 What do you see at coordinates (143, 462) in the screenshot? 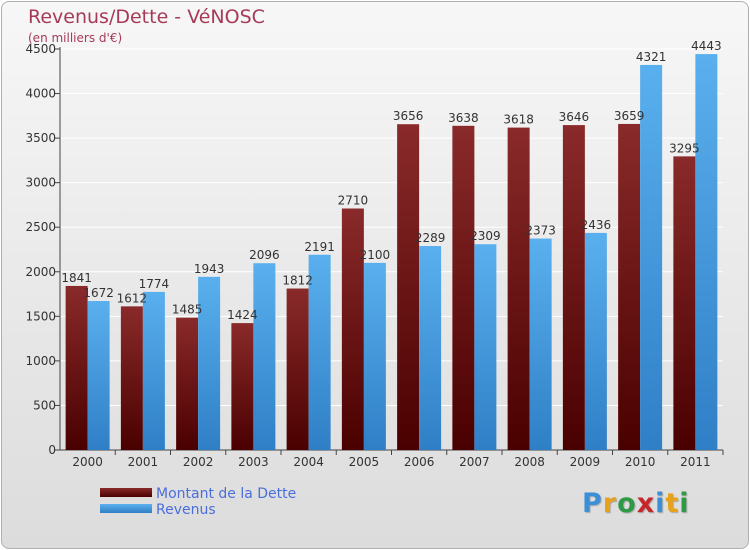
I see `x-tick-label-2001: 2001` at bounding box center [143, 462].